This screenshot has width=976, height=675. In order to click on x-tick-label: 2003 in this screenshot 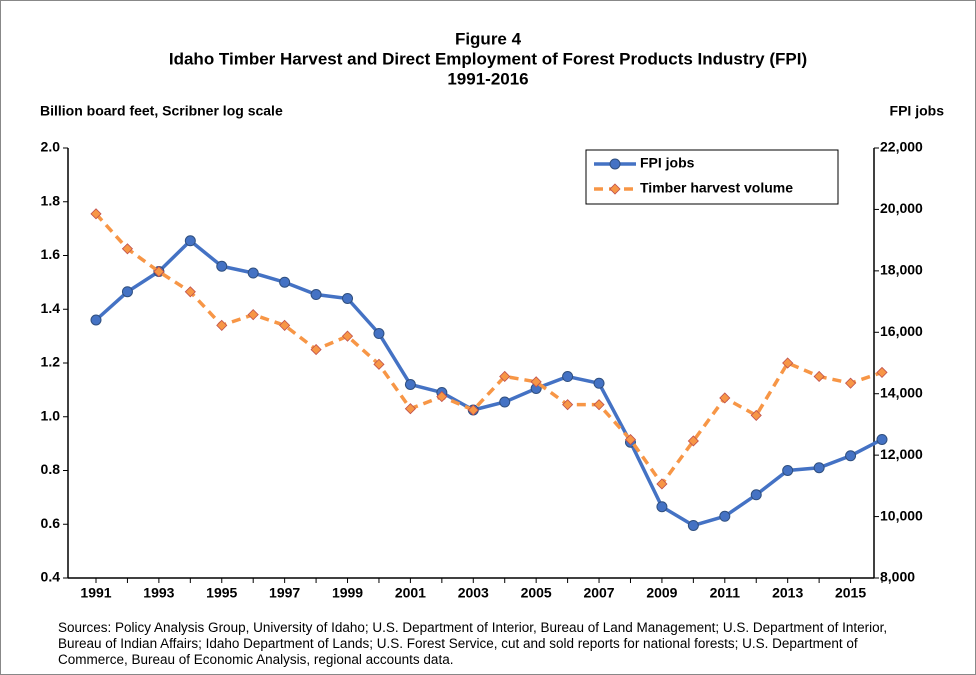, I will do `click(473, 593)`.